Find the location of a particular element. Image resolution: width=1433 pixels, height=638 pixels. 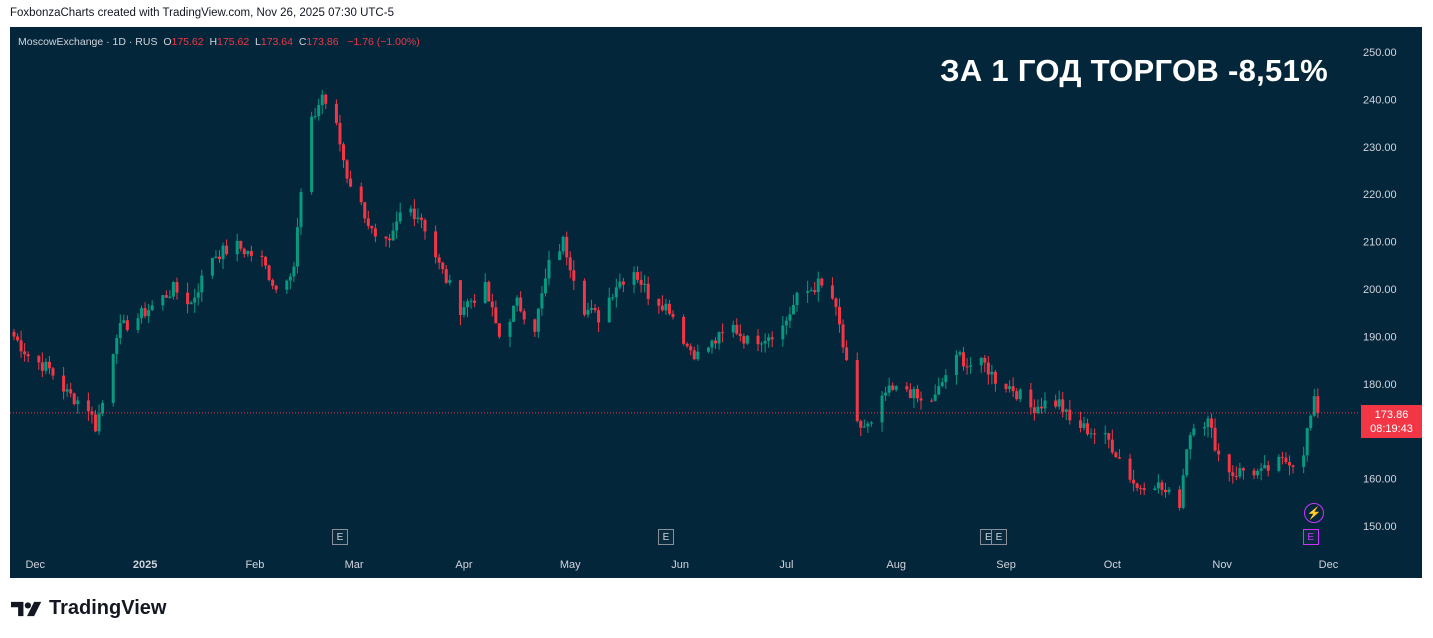

countdown-value: 08:19:43 is located at coordinates (1391, 429).